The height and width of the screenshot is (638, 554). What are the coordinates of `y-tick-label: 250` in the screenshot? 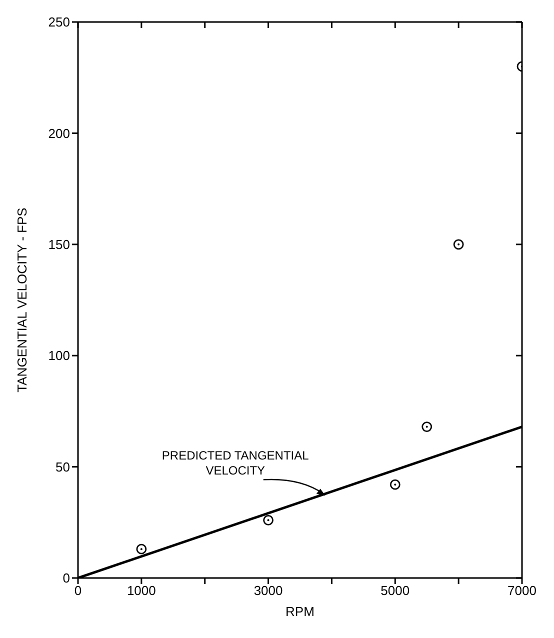 It's located at (59, 22).